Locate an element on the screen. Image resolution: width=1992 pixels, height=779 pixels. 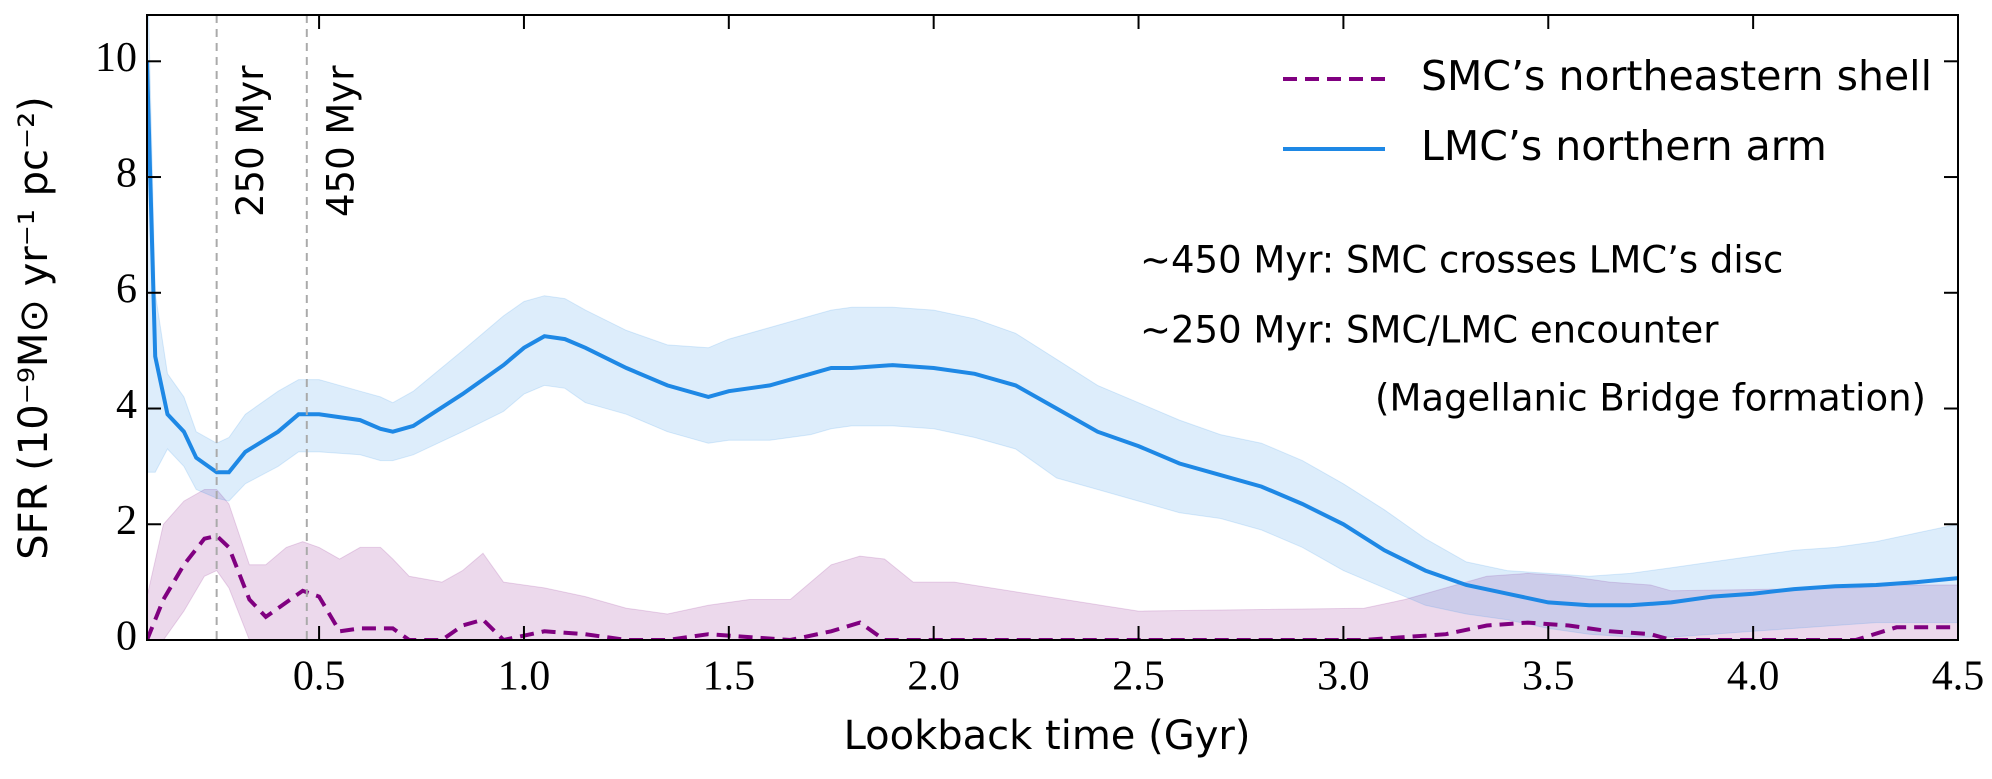
x-tick-label: 4.0 is located at coordinates (1753, 677).